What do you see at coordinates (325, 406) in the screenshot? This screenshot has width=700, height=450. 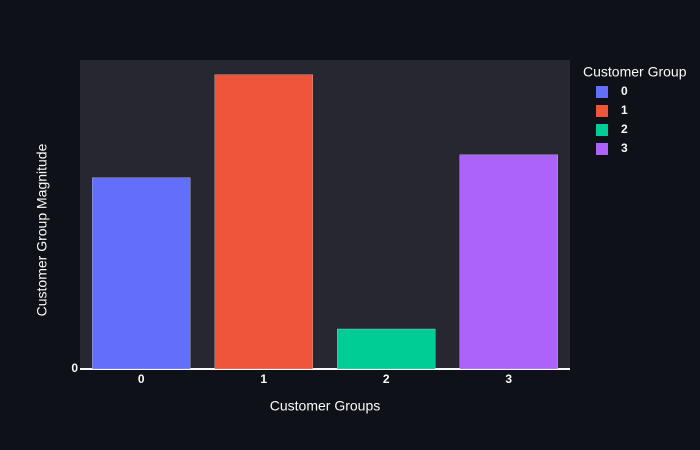 I see `x-axis-title: Customer Groups` at bounding box center [325, 406].